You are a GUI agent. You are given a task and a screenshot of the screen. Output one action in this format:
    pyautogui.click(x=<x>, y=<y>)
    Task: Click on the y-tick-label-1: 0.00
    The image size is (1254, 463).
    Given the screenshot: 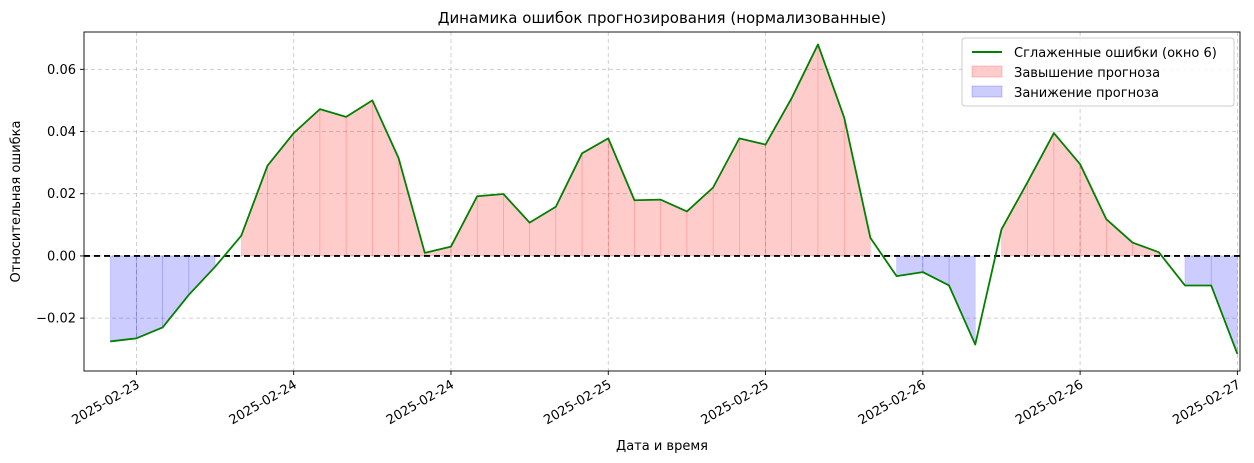 What is the action you would take?
    pyautogui.click(x=61, y=256)
    